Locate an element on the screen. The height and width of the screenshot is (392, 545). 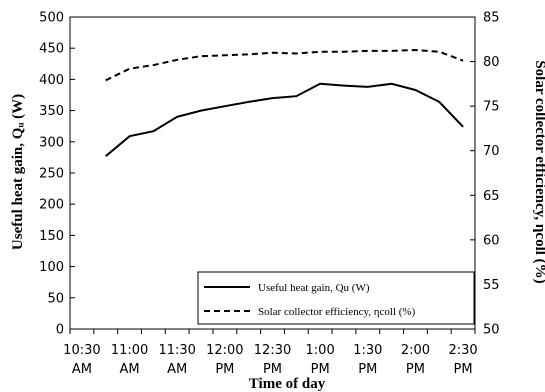
right-tick-label: 70 is located at coordinates (491, 151).